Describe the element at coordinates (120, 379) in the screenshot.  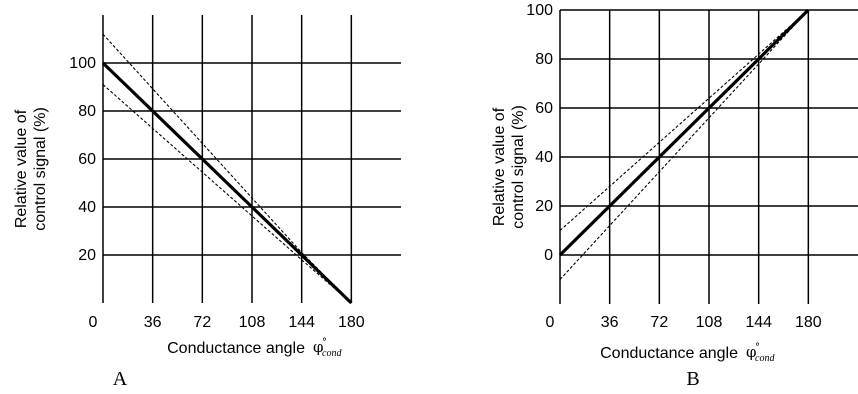
I see `panel-label: A` at that location.